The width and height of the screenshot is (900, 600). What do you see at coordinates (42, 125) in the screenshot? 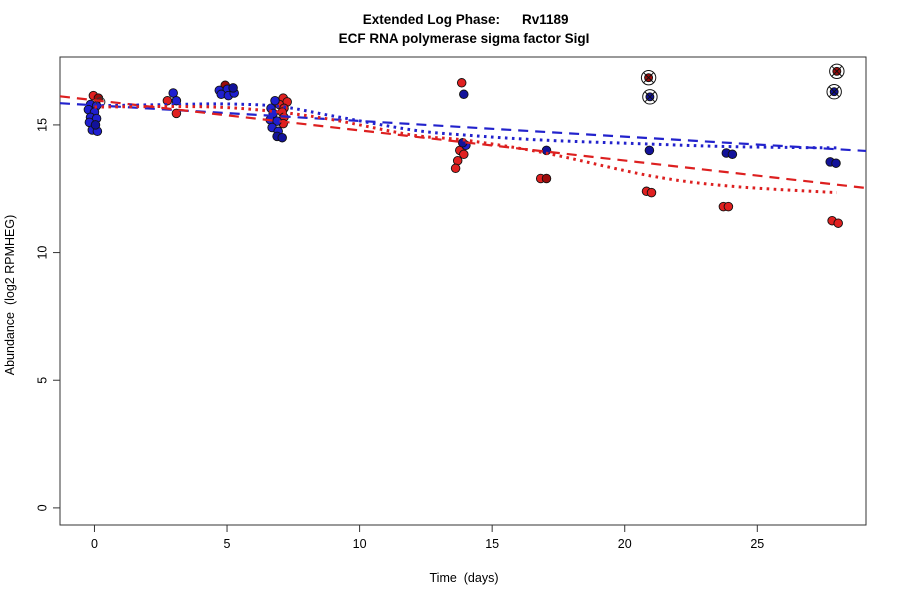
I see `y-tick-label: 15` at bounding box center [42, 125].